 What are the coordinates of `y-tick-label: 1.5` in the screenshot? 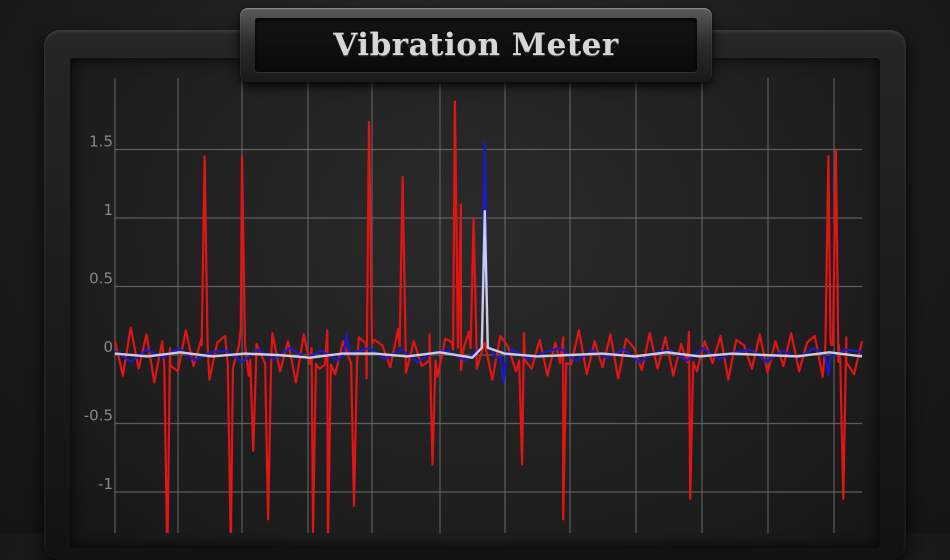 It's located at (101, 142).